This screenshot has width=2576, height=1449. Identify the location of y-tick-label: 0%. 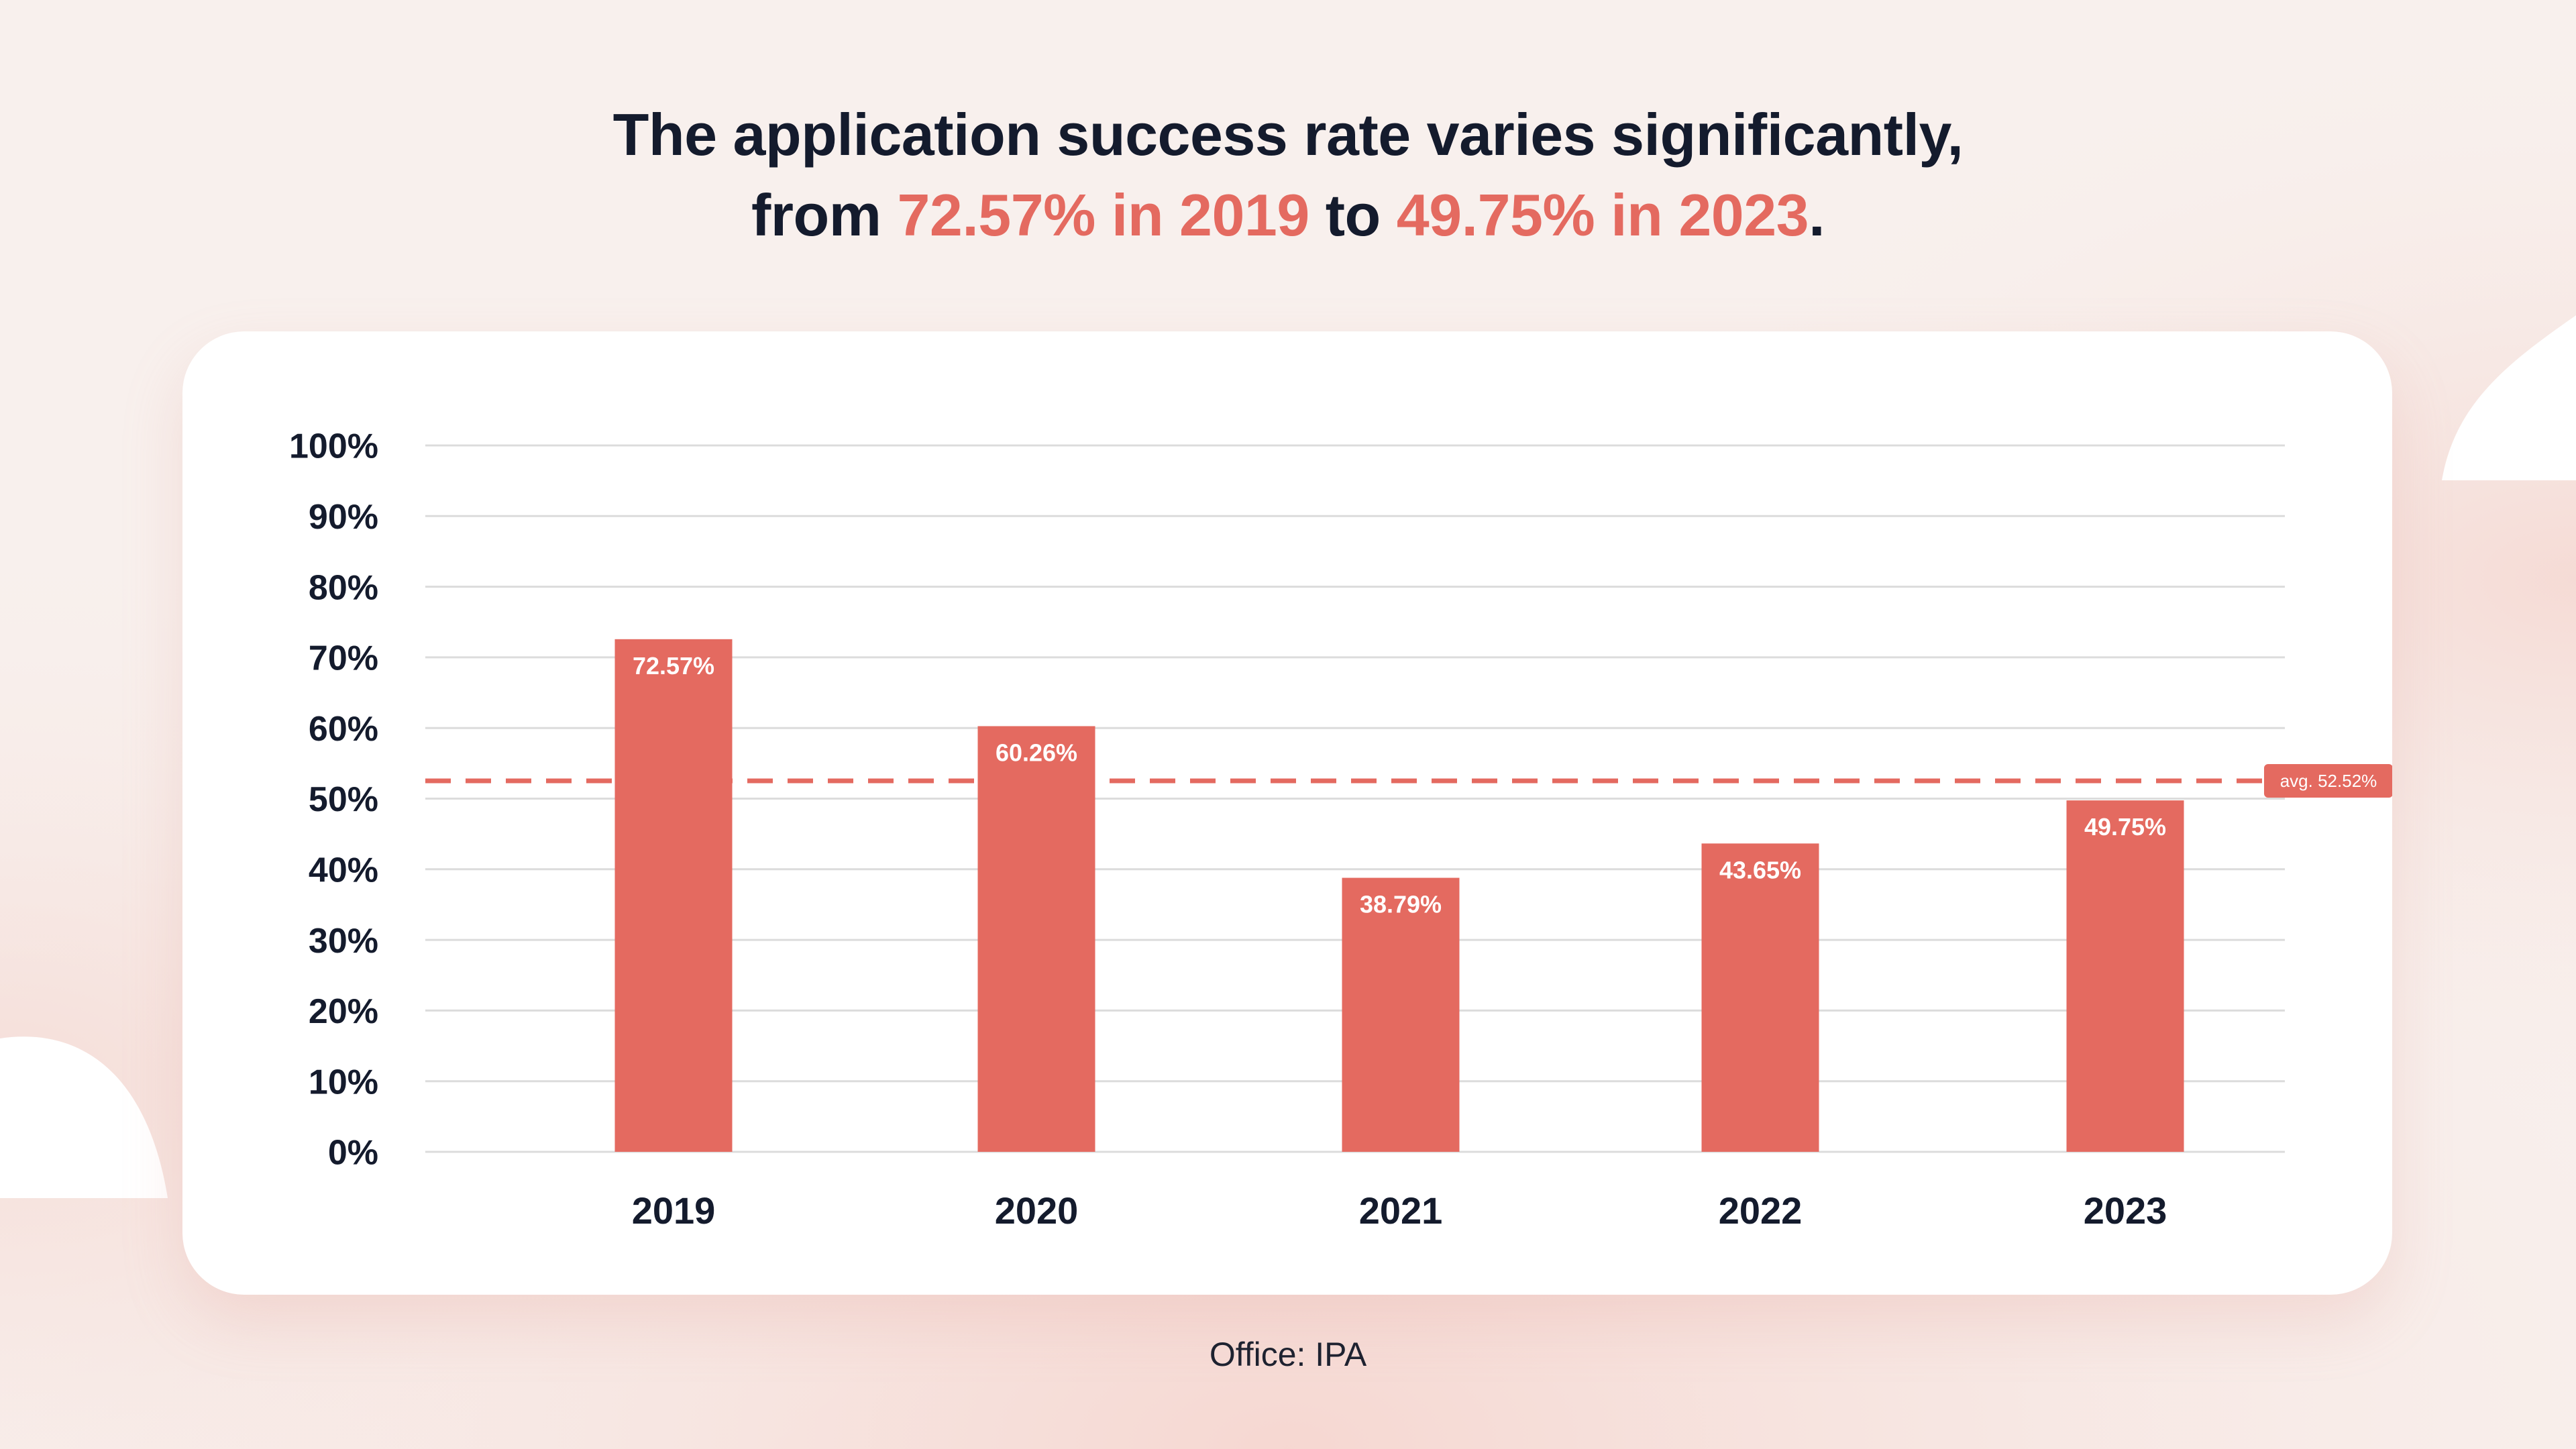
(353, 1153).